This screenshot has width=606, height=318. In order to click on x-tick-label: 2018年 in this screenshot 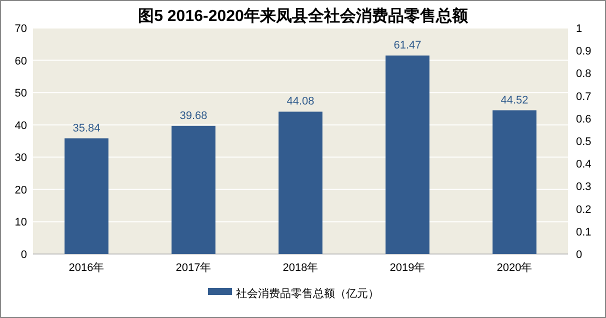, I will do `click(300, 268)`.